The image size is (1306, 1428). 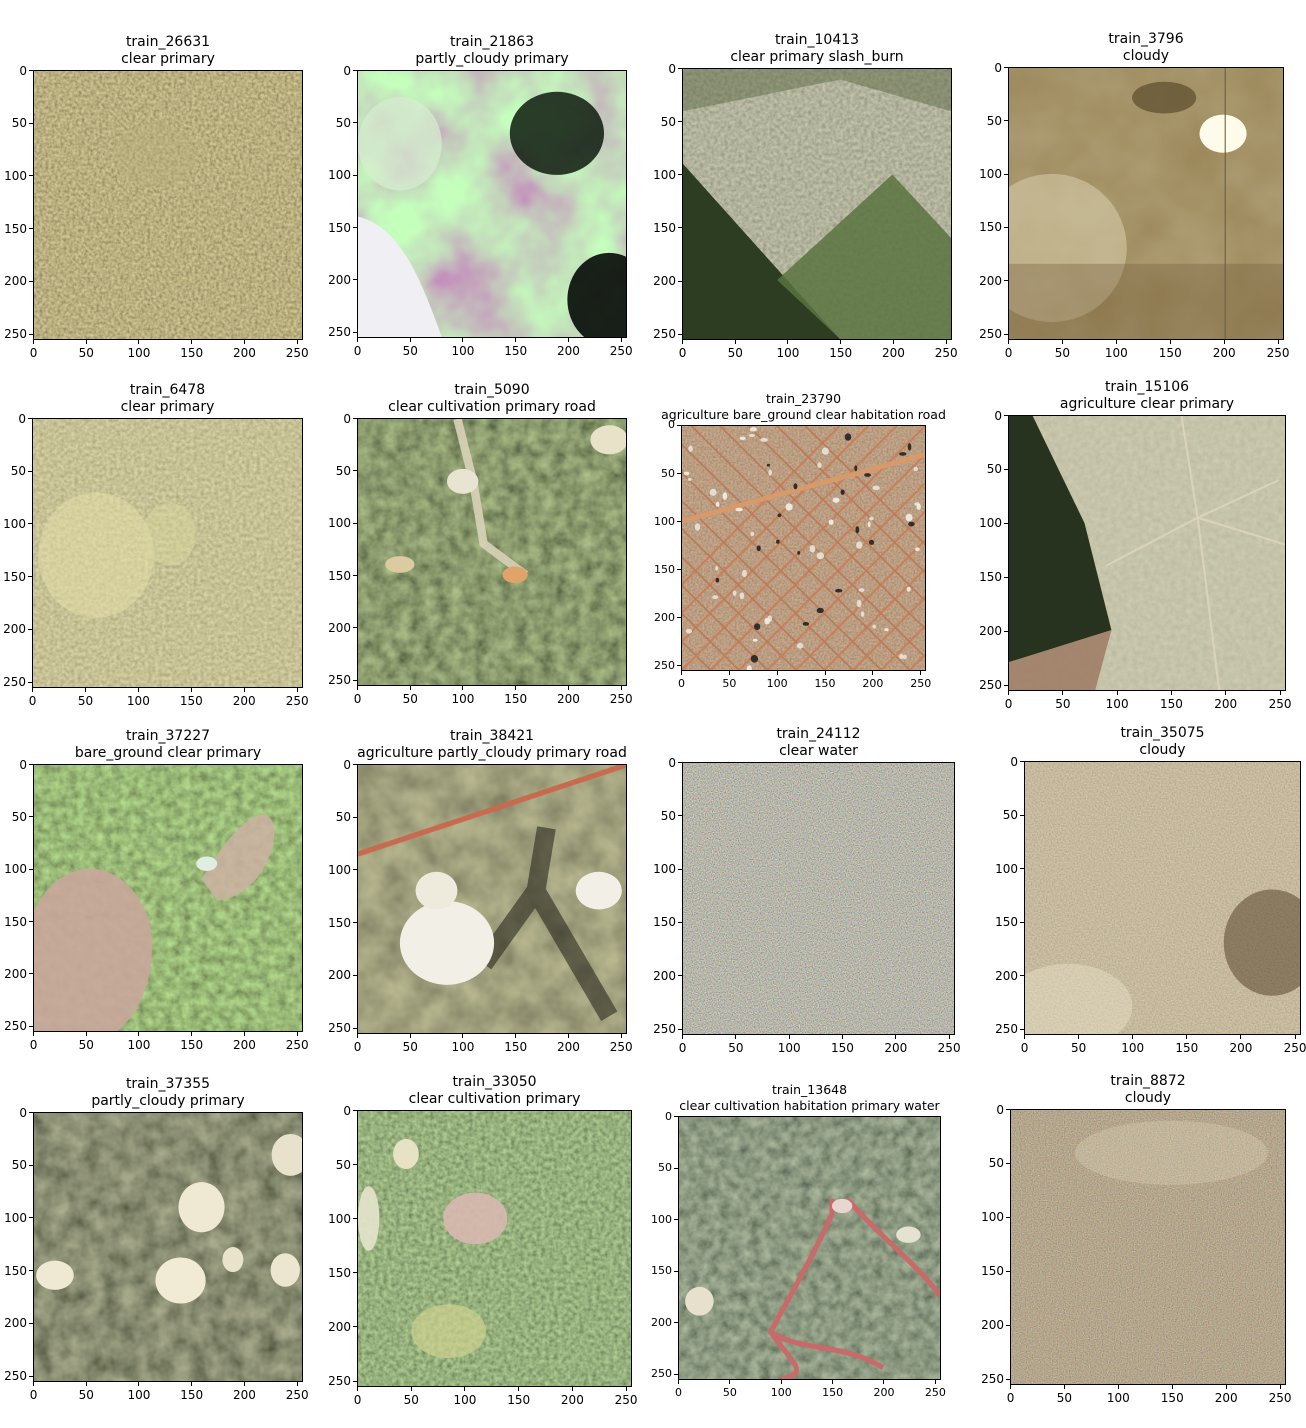 What do you see at coordinates (1148, 1081) in the screenshot?
I see `panel-image-id: train_8872` at bounding box center [1148, 1081].